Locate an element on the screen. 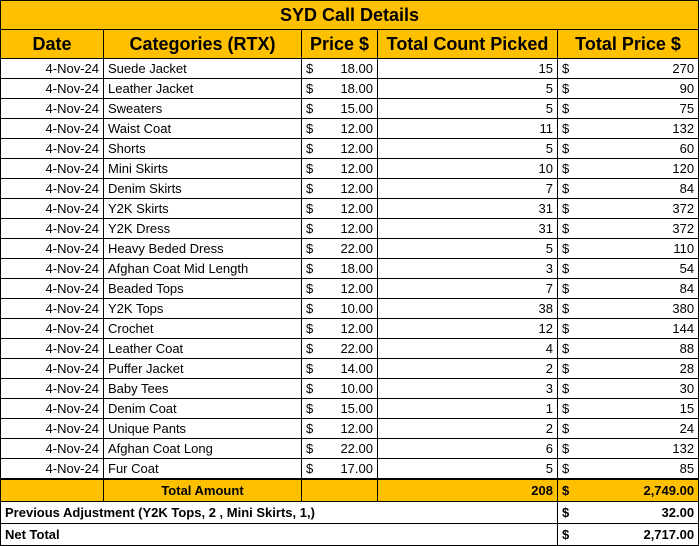 The image size is (700, 546). table-row: 4-Nov-24 Leather Coat $22.00 4 $88 is located at coordinates (350, 348).